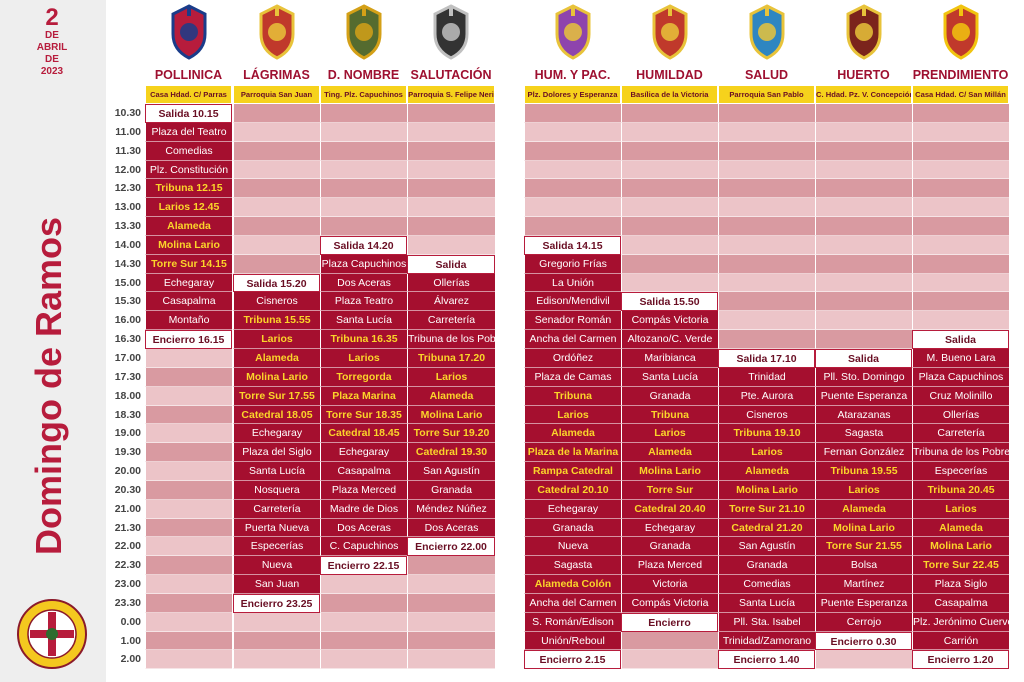  What do you see at coordinates (451, 471) in the screenshot?
I see `schedule-cell: San Agustín` at bounding box center [451, 471].